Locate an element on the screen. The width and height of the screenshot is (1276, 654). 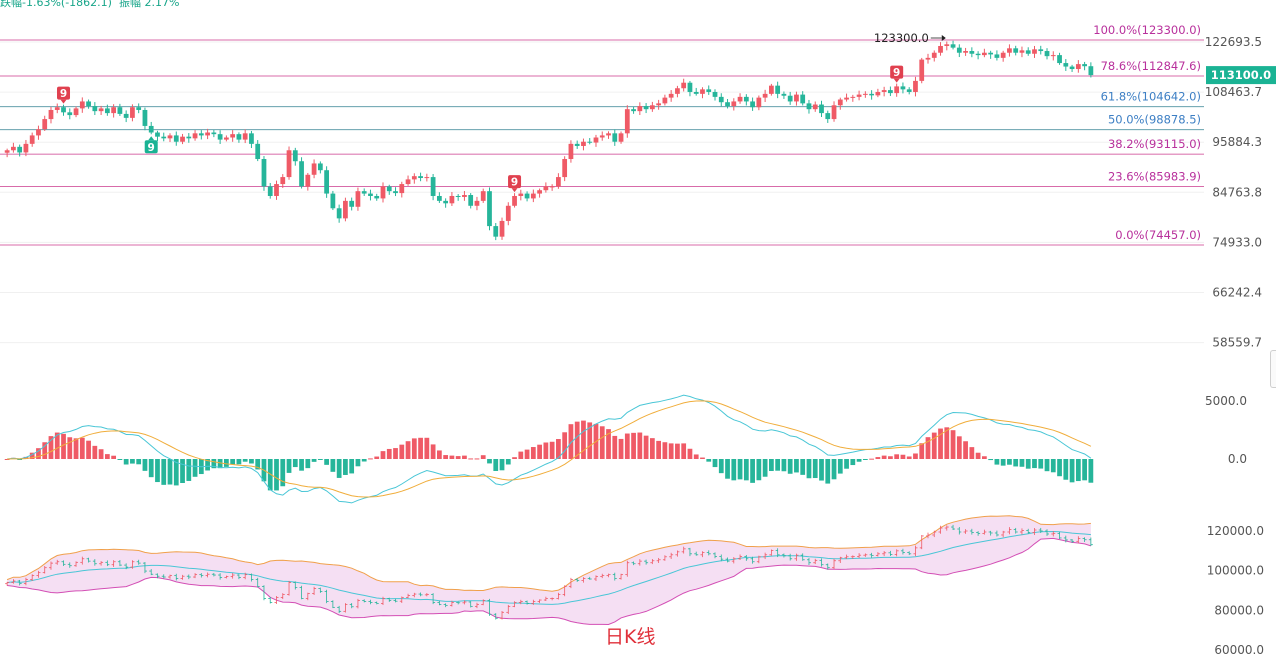
td-marker-label: 9 is located at coordinates (63, 94).